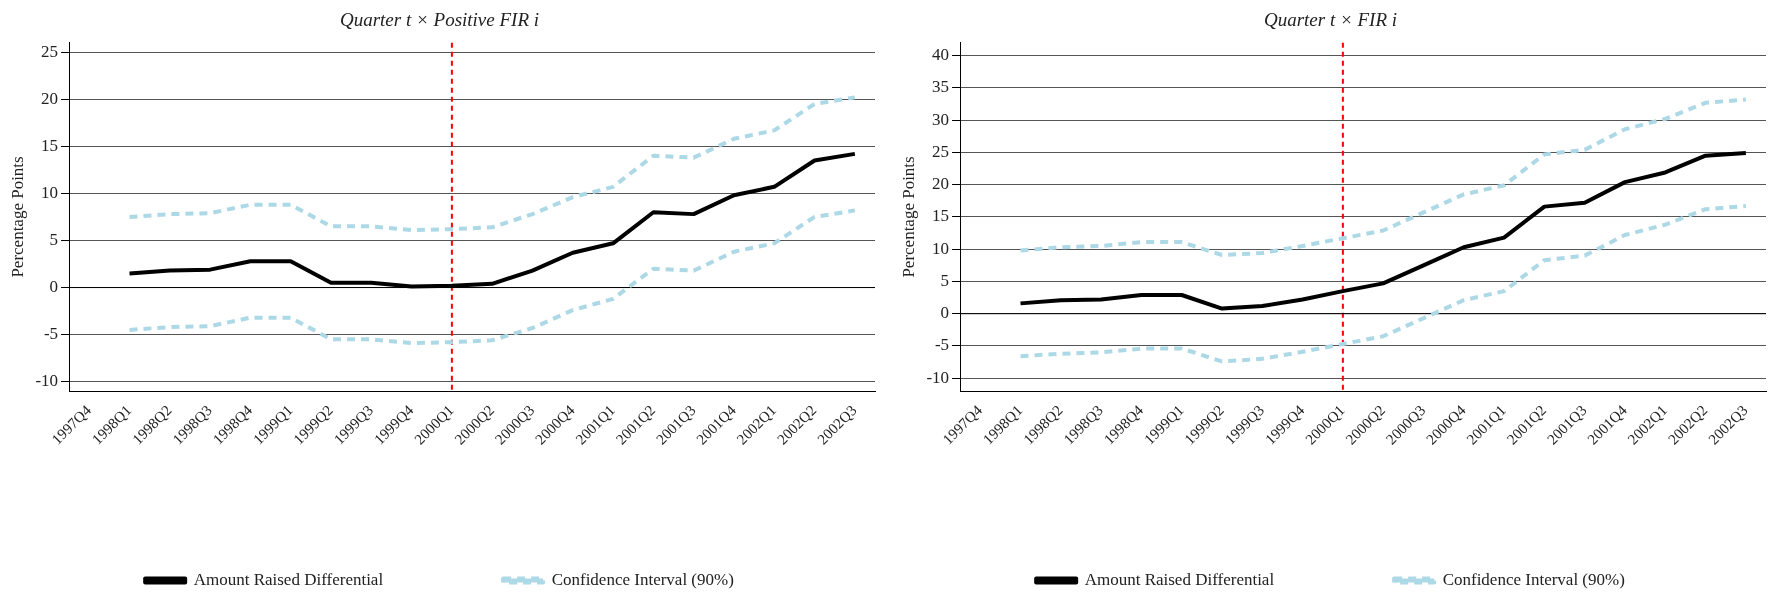  I want to click on chart-title: Quarter t × FIR i, so click(1330, 20).